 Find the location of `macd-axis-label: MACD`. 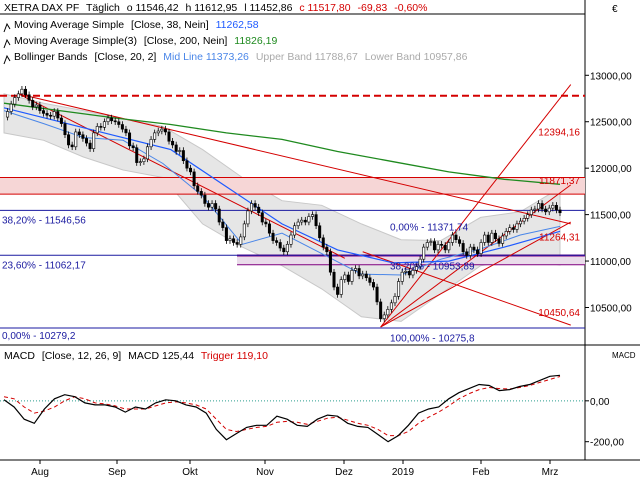

macd-axis-label: MACD is located at coordinates (624, 355).